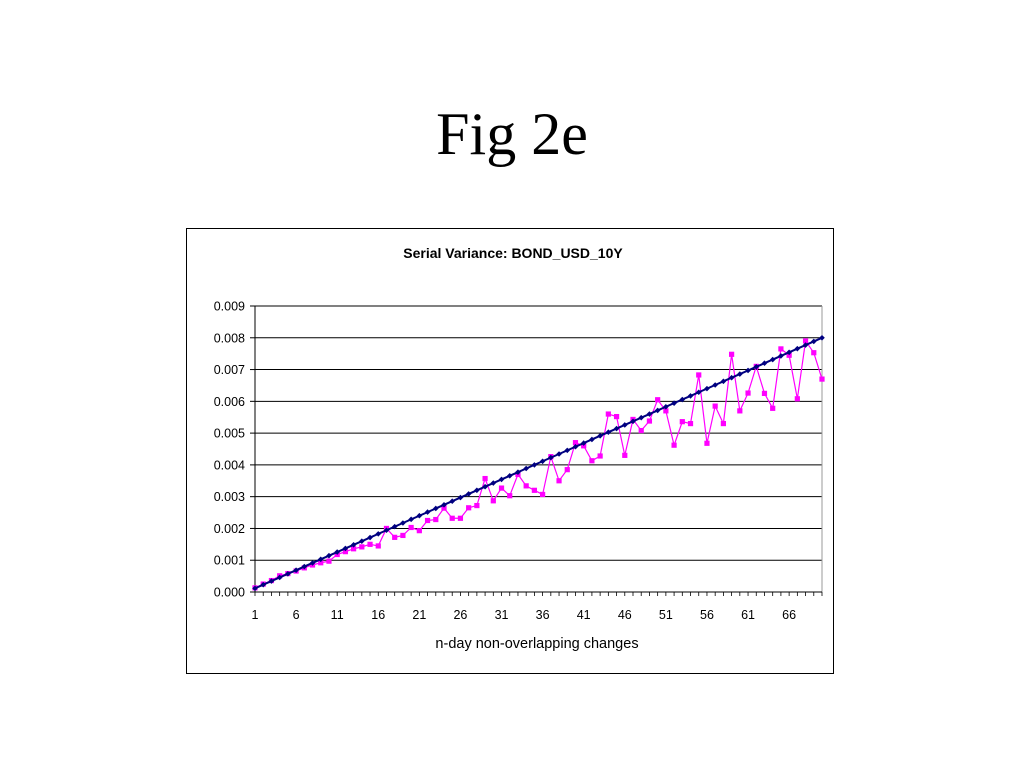 This screenshot has width=1024, height=768. Describe the element at coordinates (666, 615) in the screenshot. I see `x-tick-label: 51` at that location.